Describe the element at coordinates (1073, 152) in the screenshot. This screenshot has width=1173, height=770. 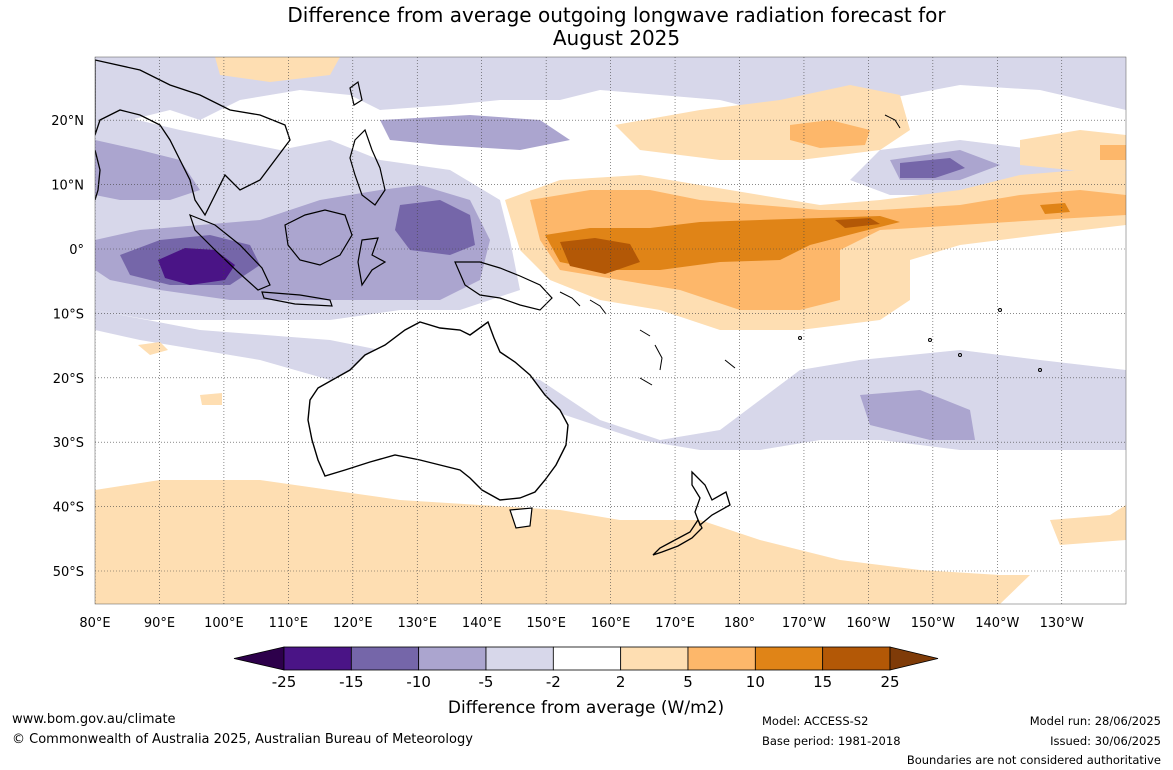
I see `anomaly-region-light-orange-ne` at that location.